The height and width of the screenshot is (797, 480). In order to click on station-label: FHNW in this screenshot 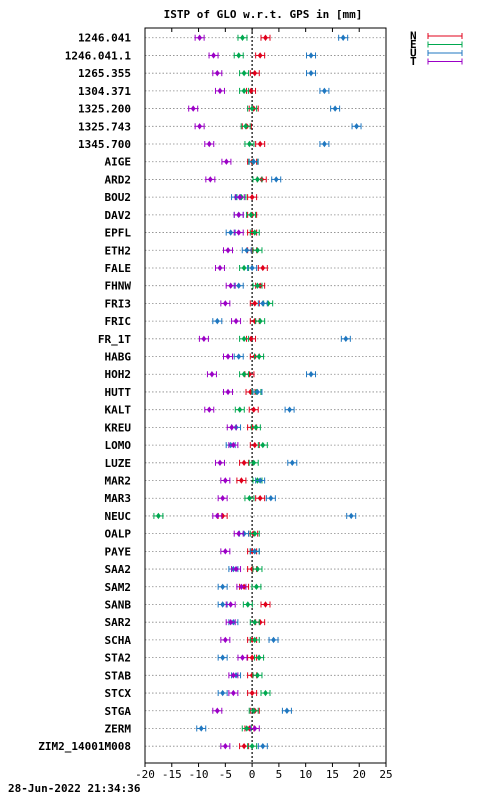, I will do `click(118, 286)`.